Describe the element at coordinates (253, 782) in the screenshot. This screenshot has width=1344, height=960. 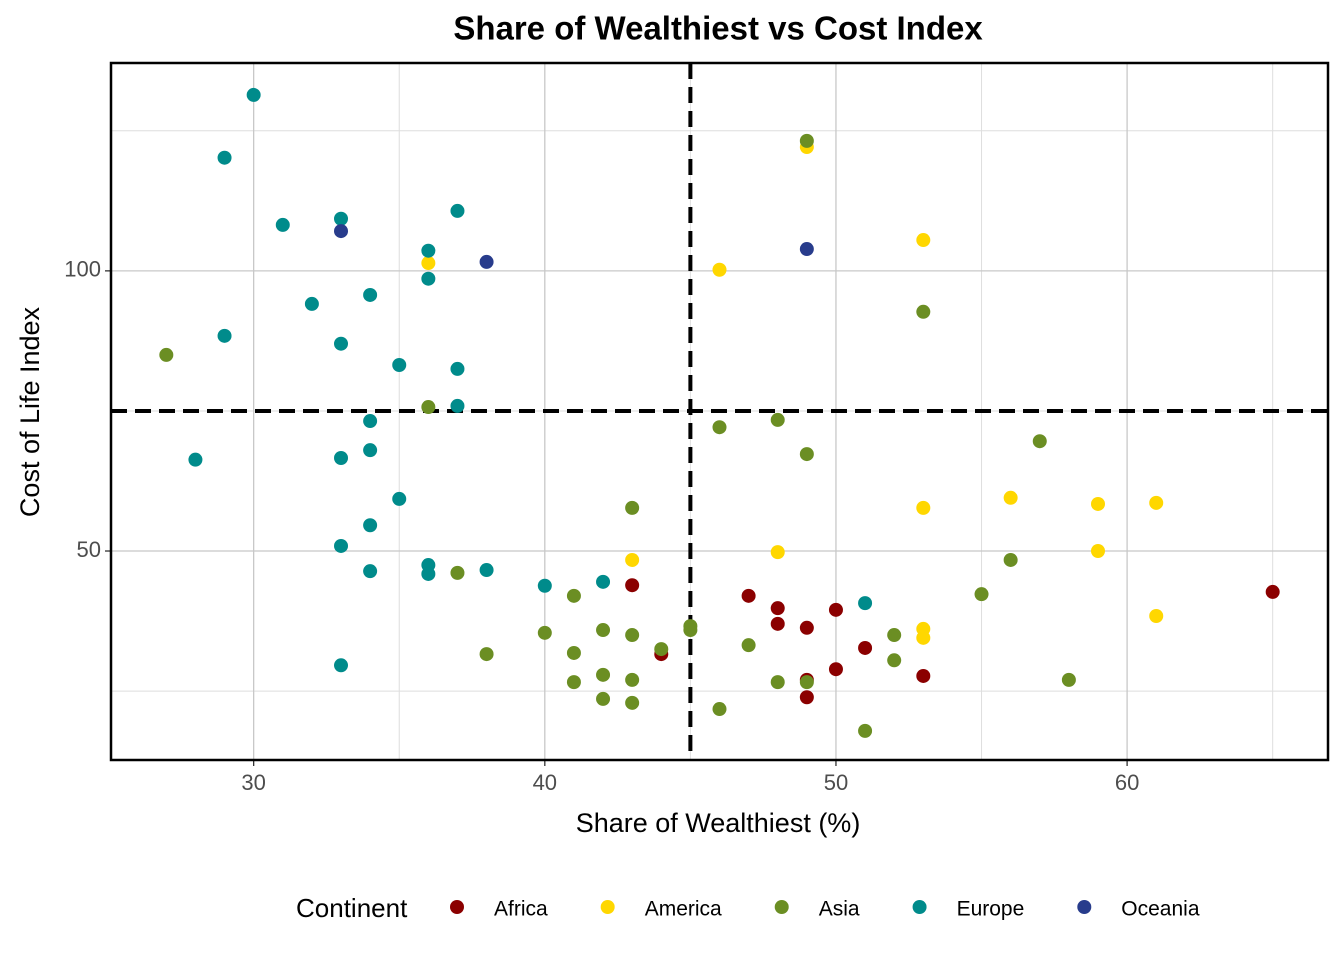
I see `x-tick-label: 30` at that location.